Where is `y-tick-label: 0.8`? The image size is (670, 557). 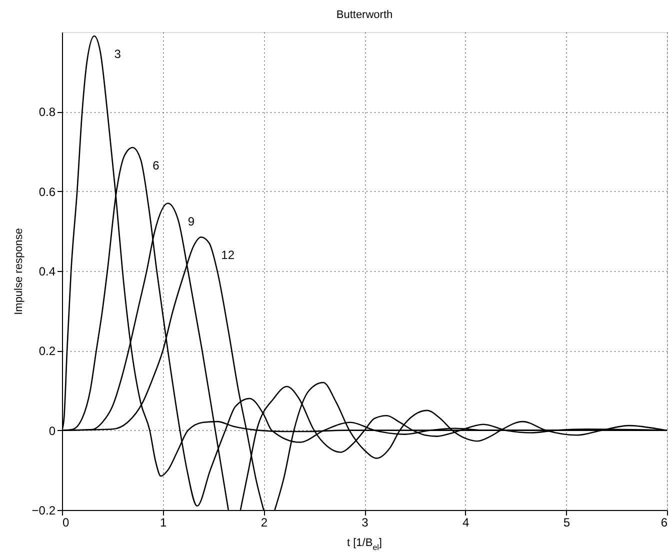
y-tick-label: 0.8 is located at coordinates (47, 112).